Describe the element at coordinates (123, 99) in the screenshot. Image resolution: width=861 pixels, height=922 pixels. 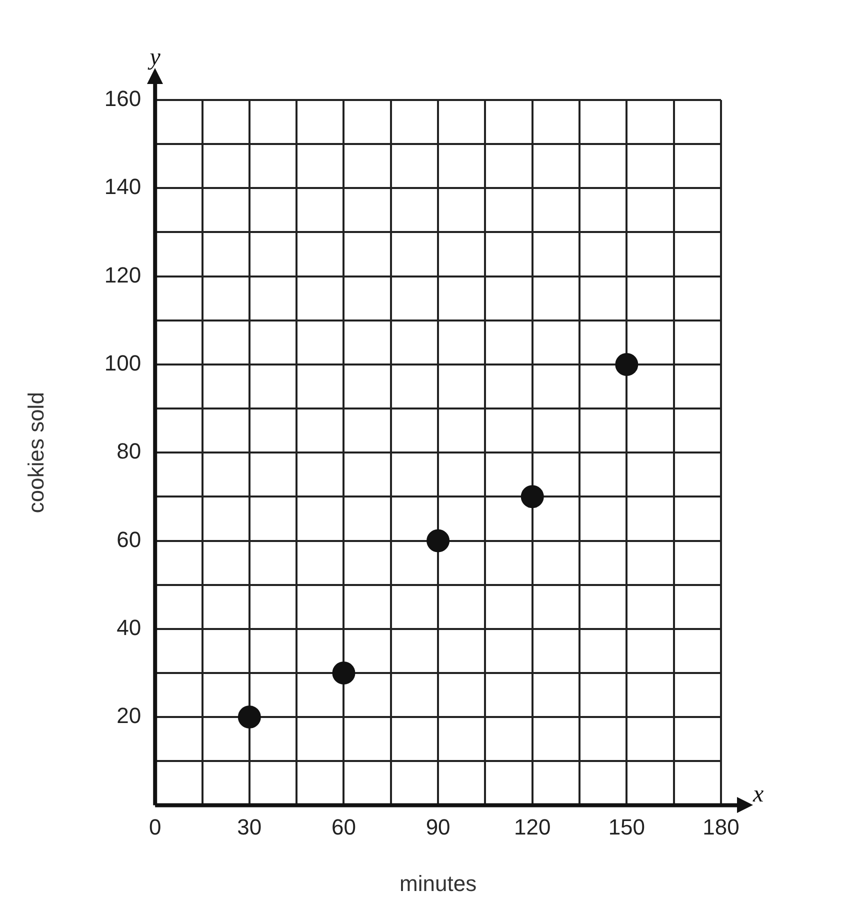
I see `y-tick-label: 160` at that location.